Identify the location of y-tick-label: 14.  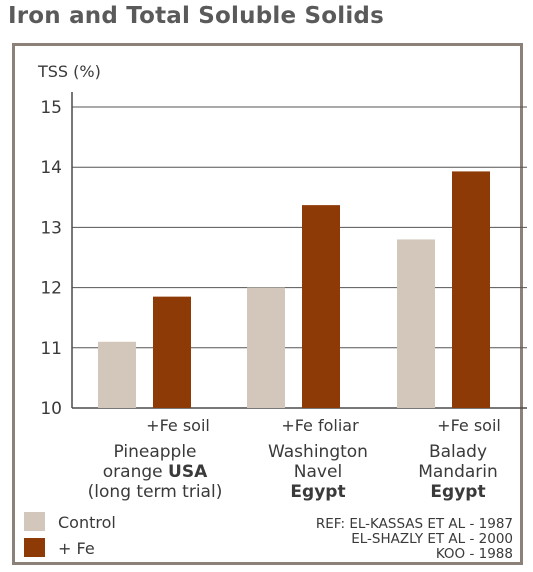
(51, 168).